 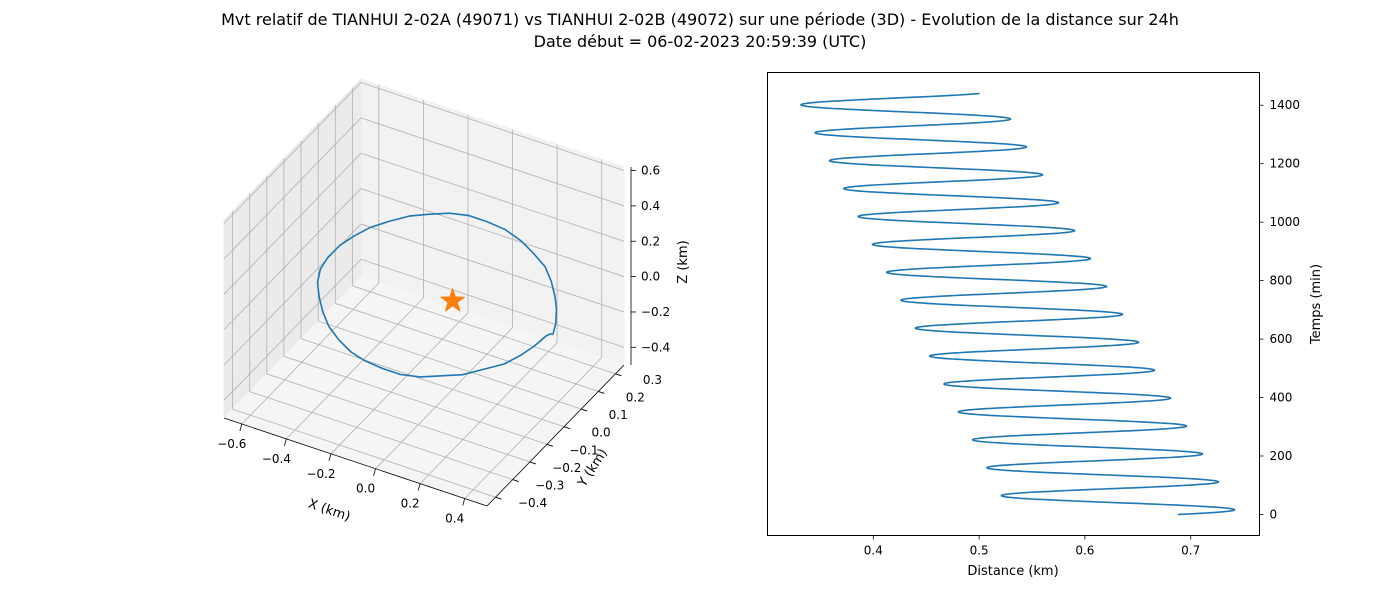 I want to click on chart-3d-series, so click(x=437, y=295).